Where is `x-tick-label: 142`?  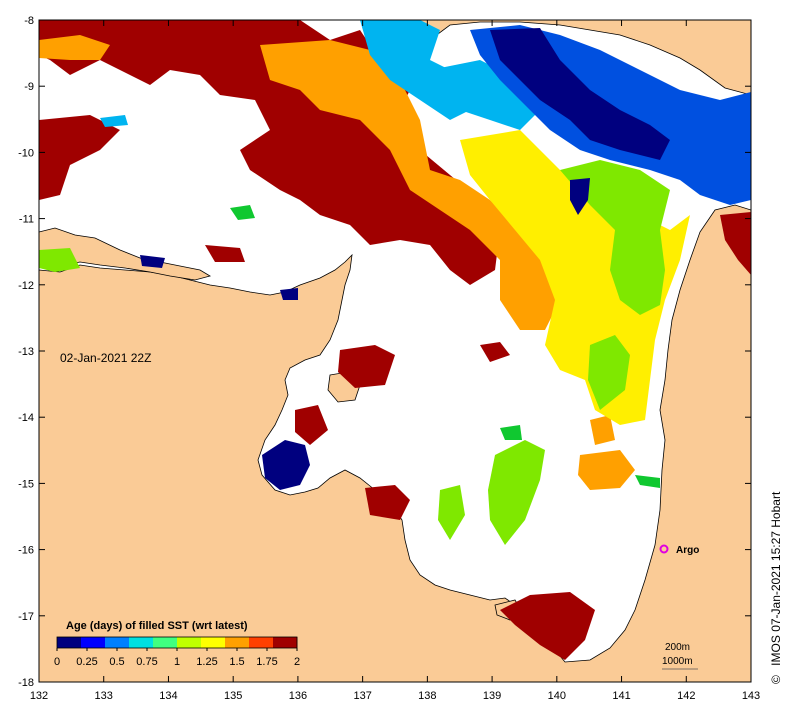 x-tick-label: 142 is located at coordinates (686, 696).